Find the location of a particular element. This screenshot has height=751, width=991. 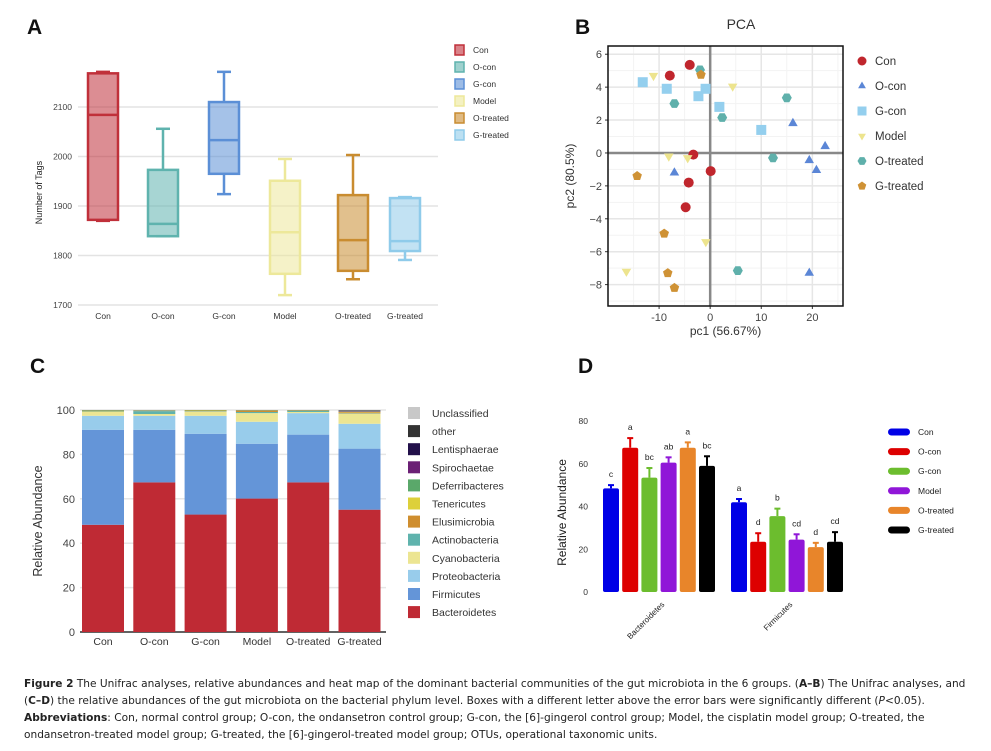

series-model is located at coordinates (679, 174).